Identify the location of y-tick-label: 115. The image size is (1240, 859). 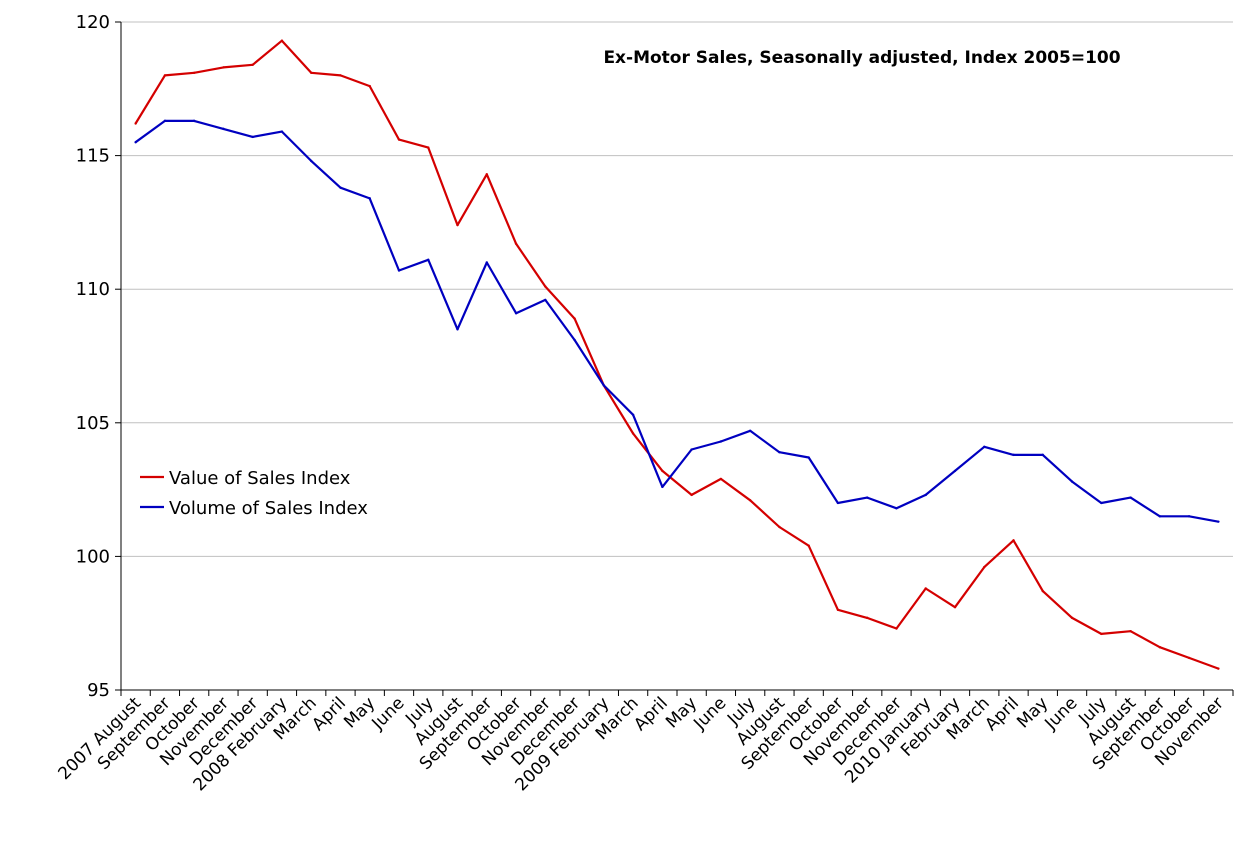
(93, 156).